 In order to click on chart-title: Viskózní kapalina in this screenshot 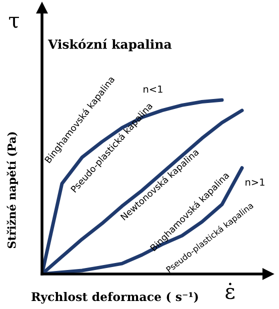, I will do `click(110, 45)`.